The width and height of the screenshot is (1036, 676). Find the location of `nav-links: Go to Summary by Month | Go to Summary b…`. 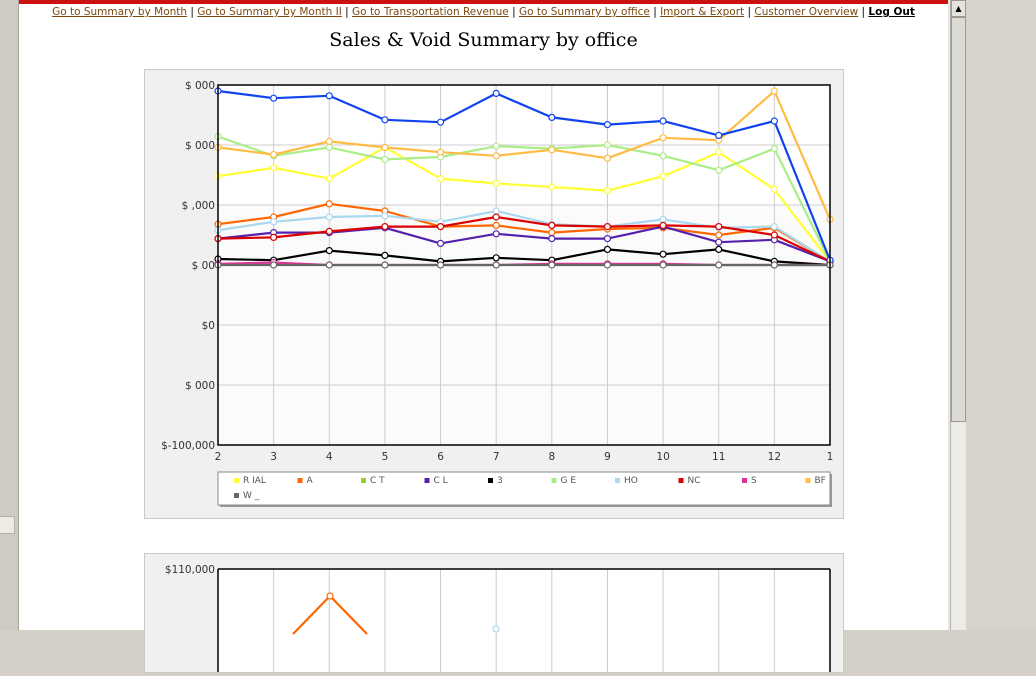

nav-links: Go to Summary by Month | Go to Summary b… is located at coordinates (483, 12).